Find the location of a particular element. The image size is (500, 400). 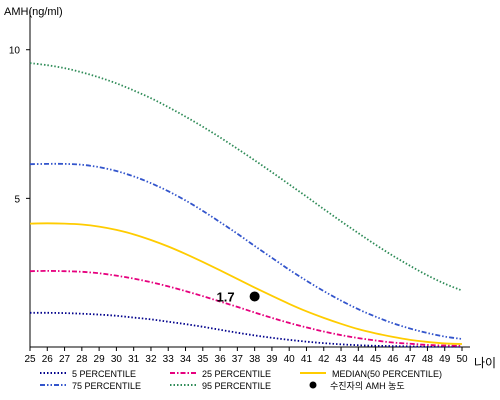

legend-label: 25 PERCENTILE is located at coordinates (236, 374).